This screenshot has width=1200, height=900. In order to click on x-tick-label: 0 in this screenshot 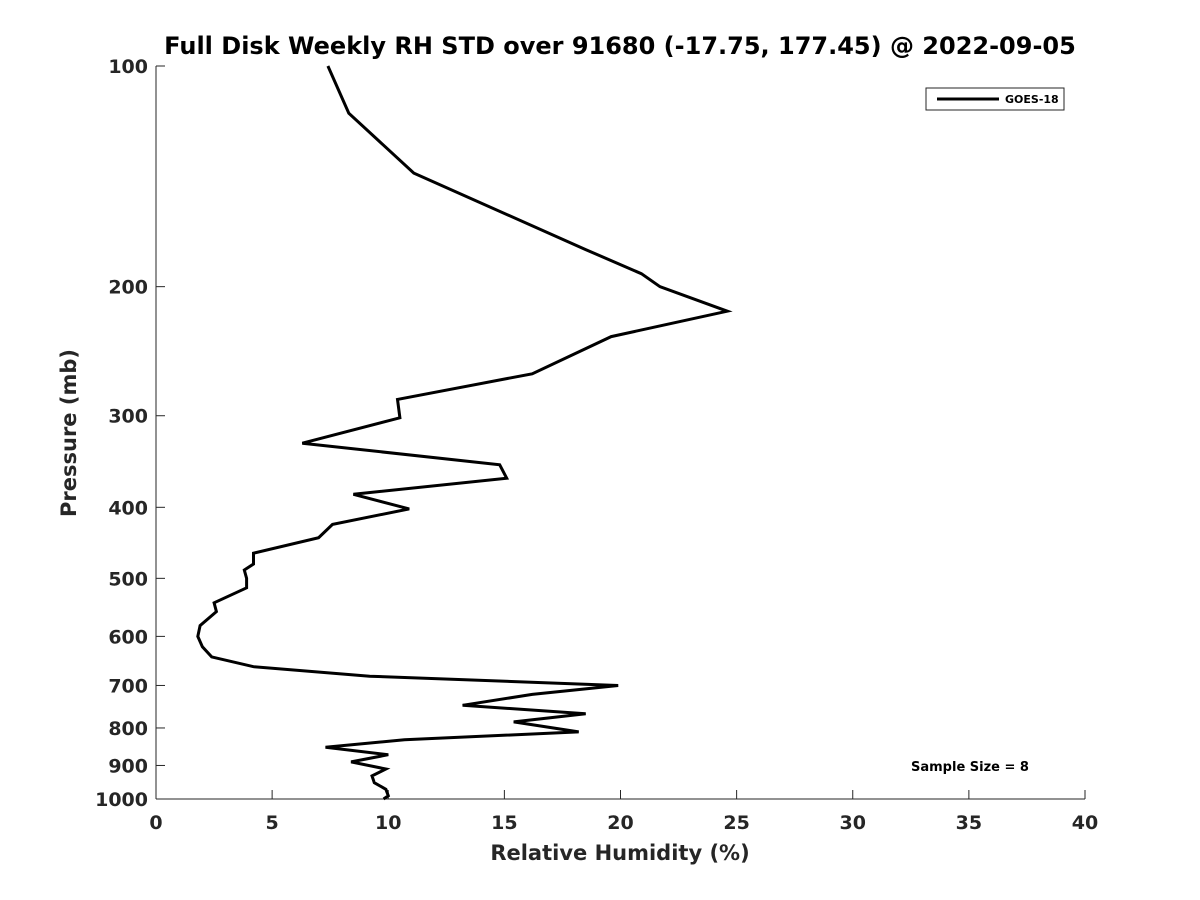, I will do `click(155, 823)`.